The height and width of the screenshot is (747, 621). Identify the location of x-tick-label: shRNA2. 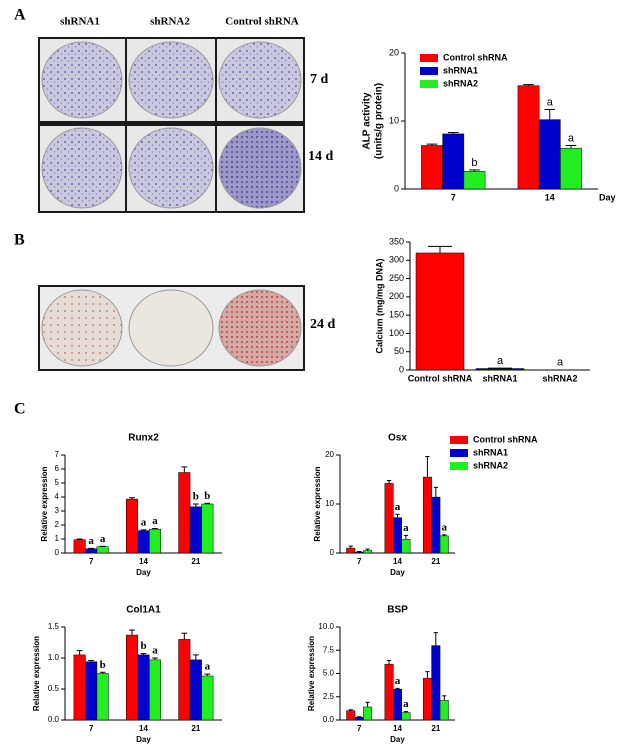
(559, 378).